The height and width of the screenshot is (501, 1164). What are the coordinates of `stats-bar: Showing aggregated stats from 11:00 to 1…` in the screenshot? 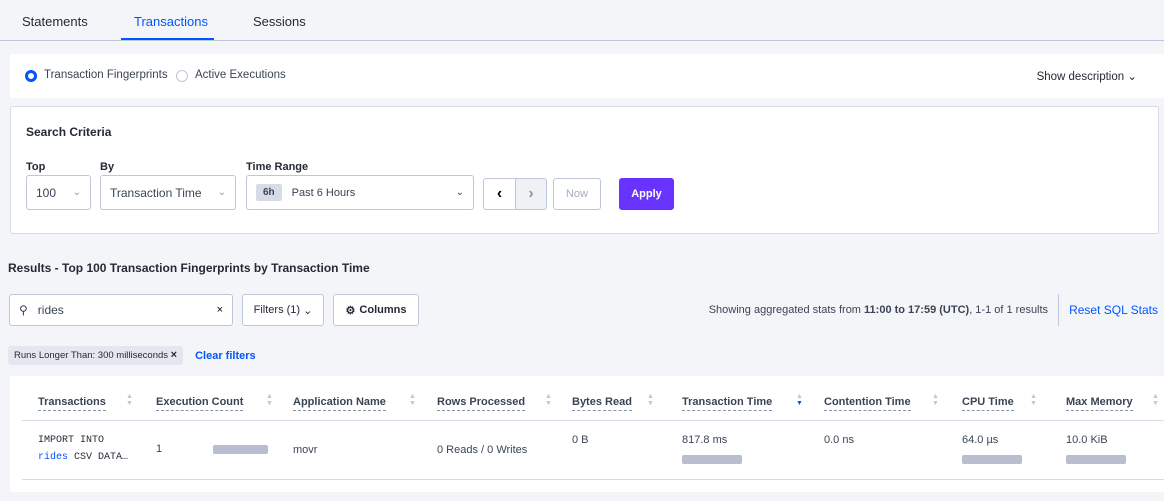 It's located at (933, 310).